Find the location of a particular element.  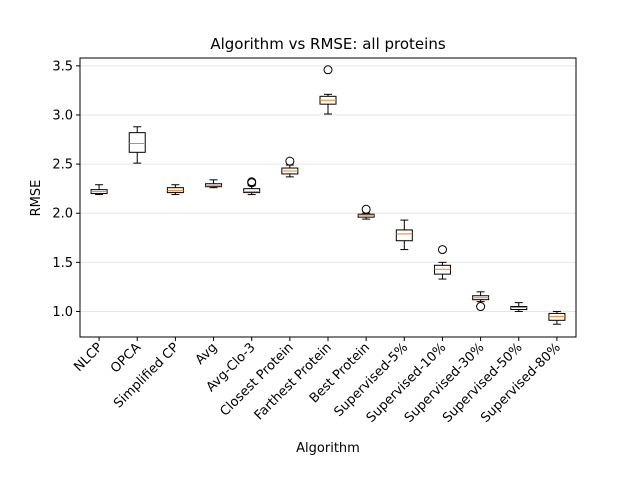

y-tick-label: 3.5 is located at coordinates (62, 66).